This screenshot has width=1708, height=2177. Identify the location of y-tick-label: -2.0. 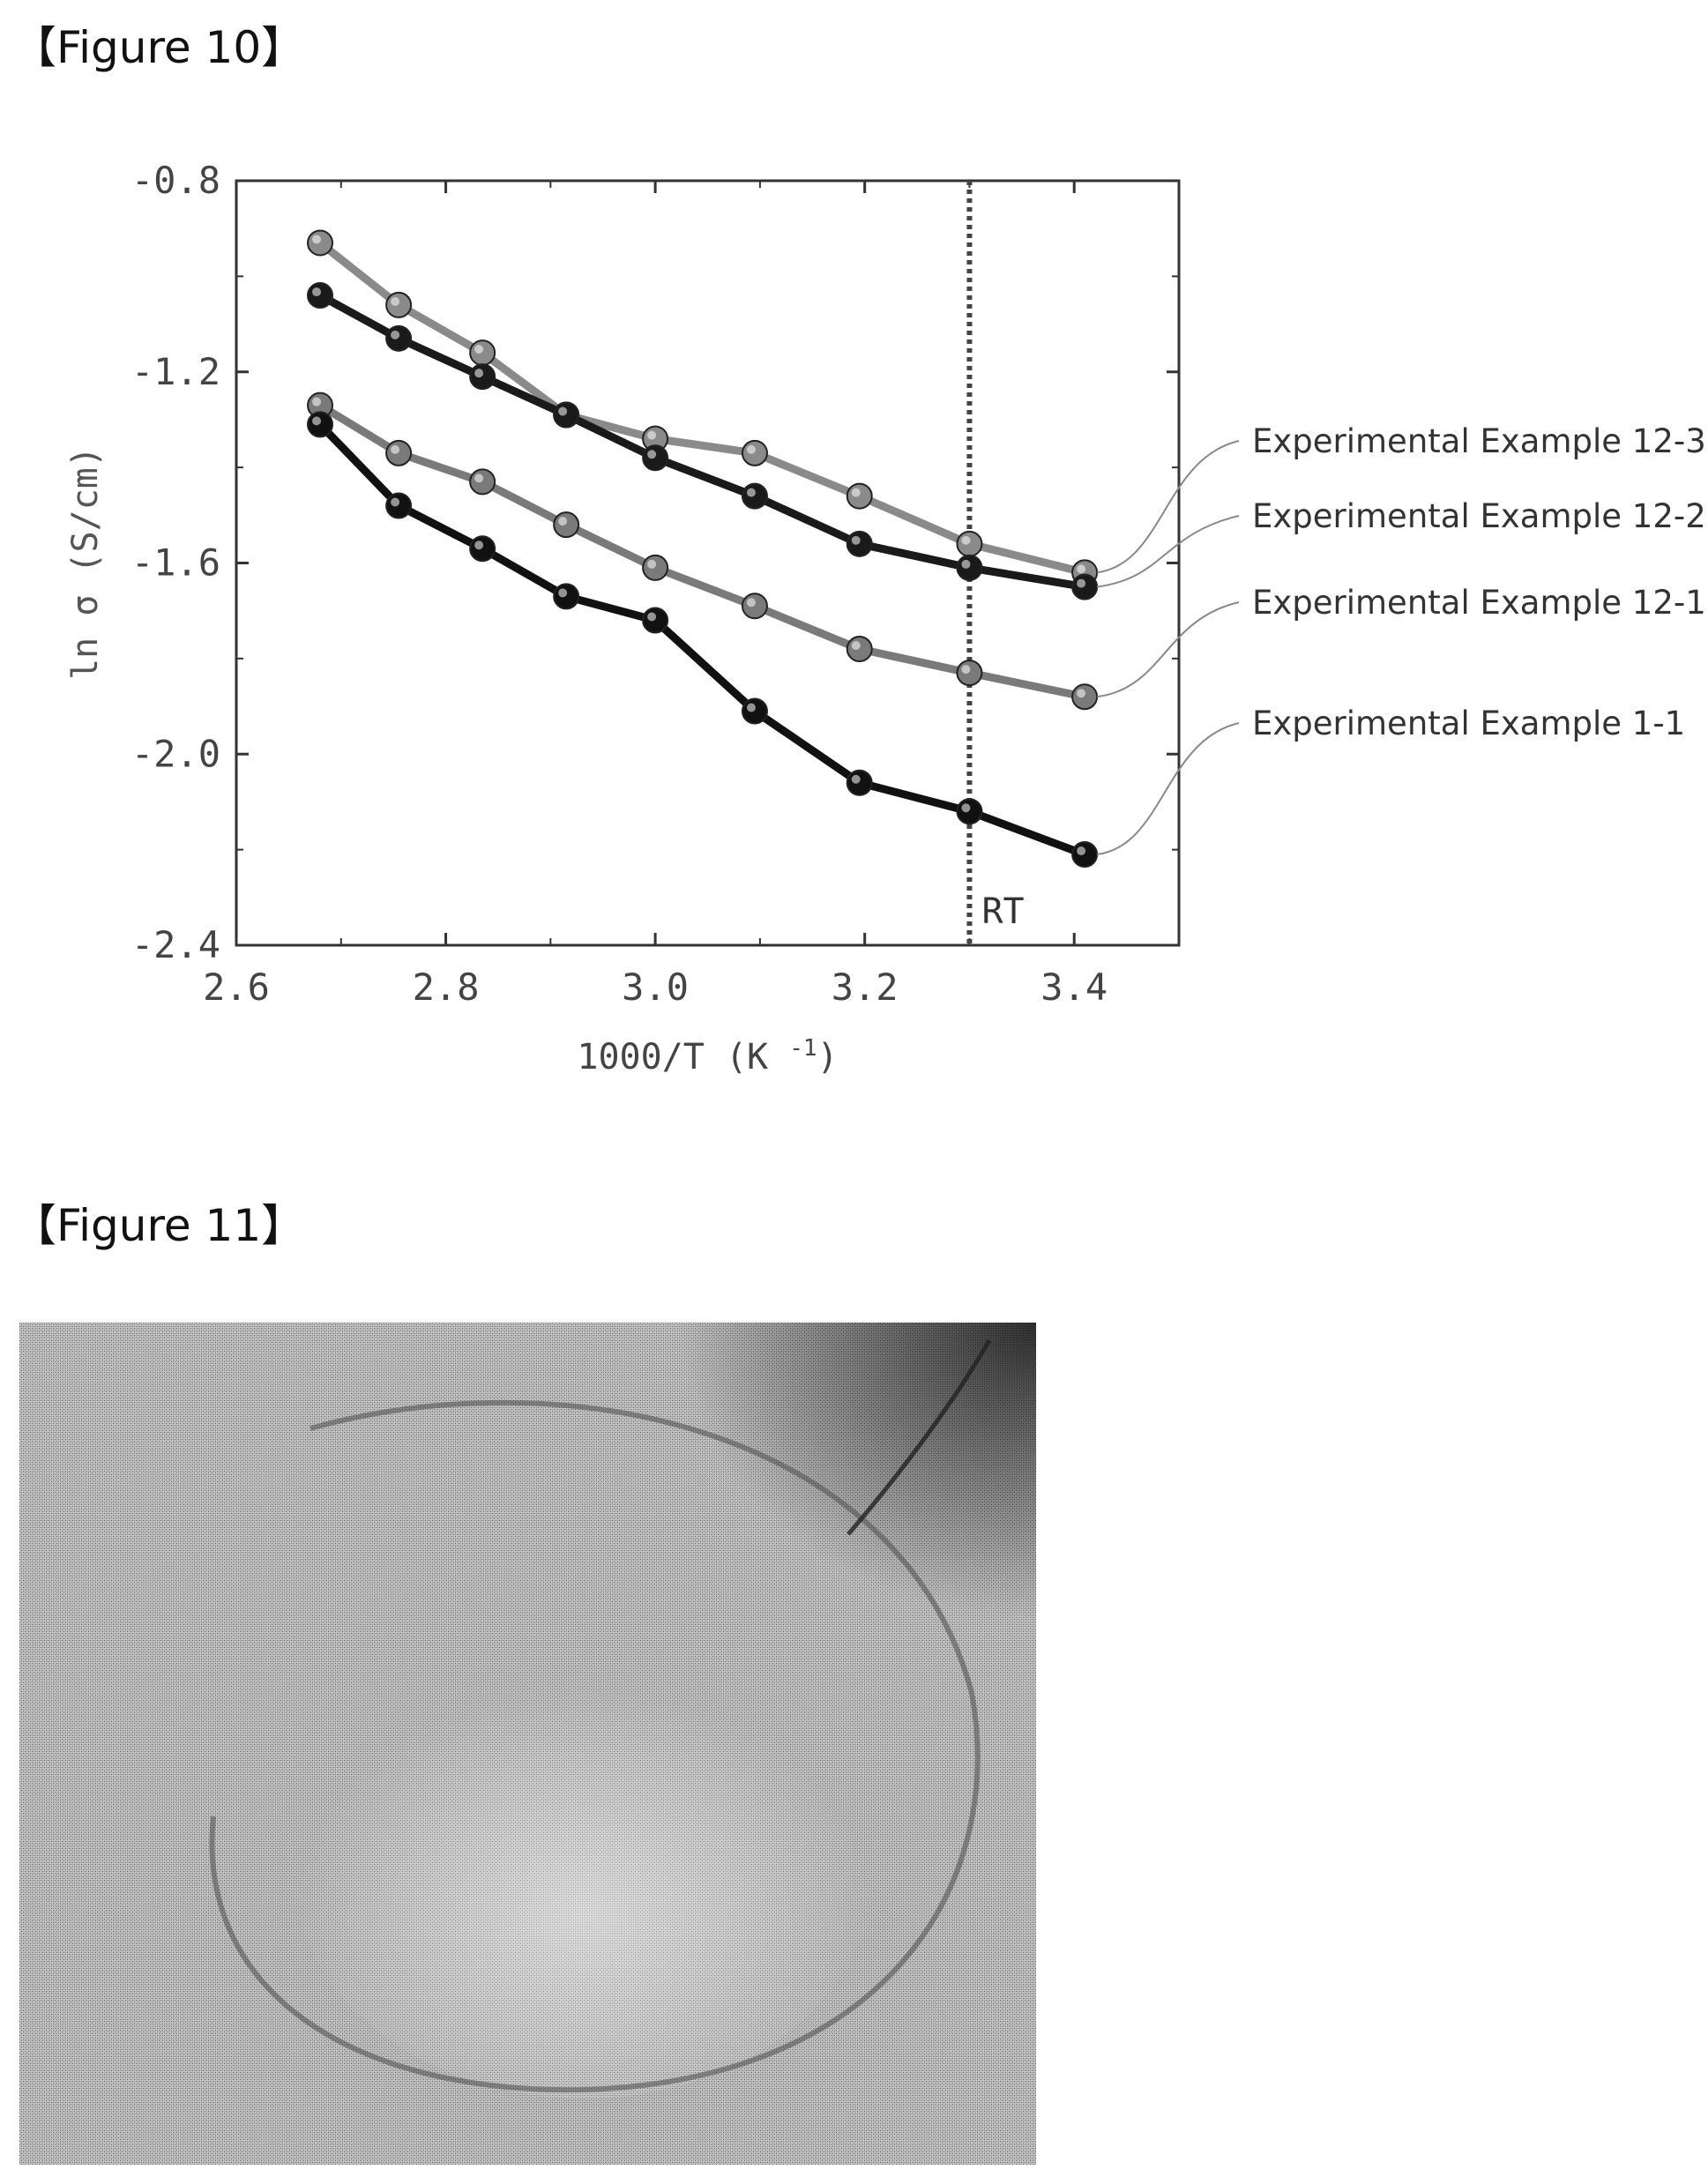
(175, 753).